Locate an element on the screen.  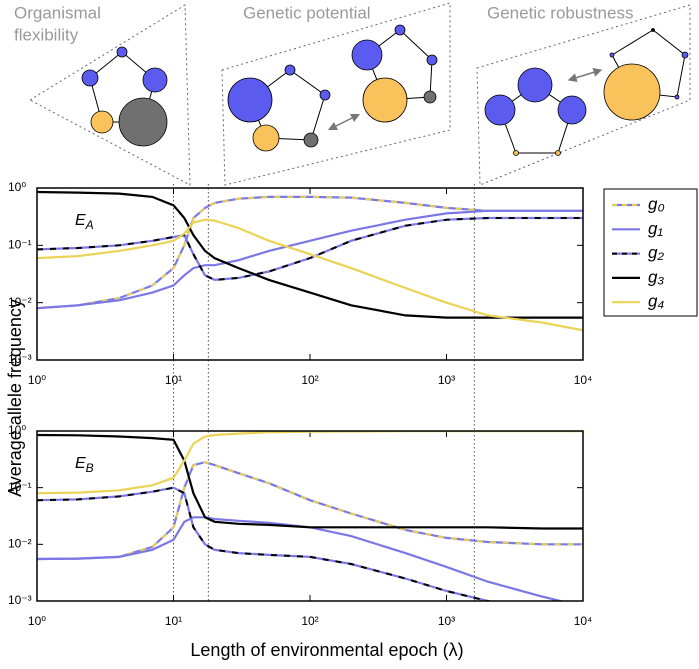
diagram-label: Genetic potential is located at coordinates (307, 12).